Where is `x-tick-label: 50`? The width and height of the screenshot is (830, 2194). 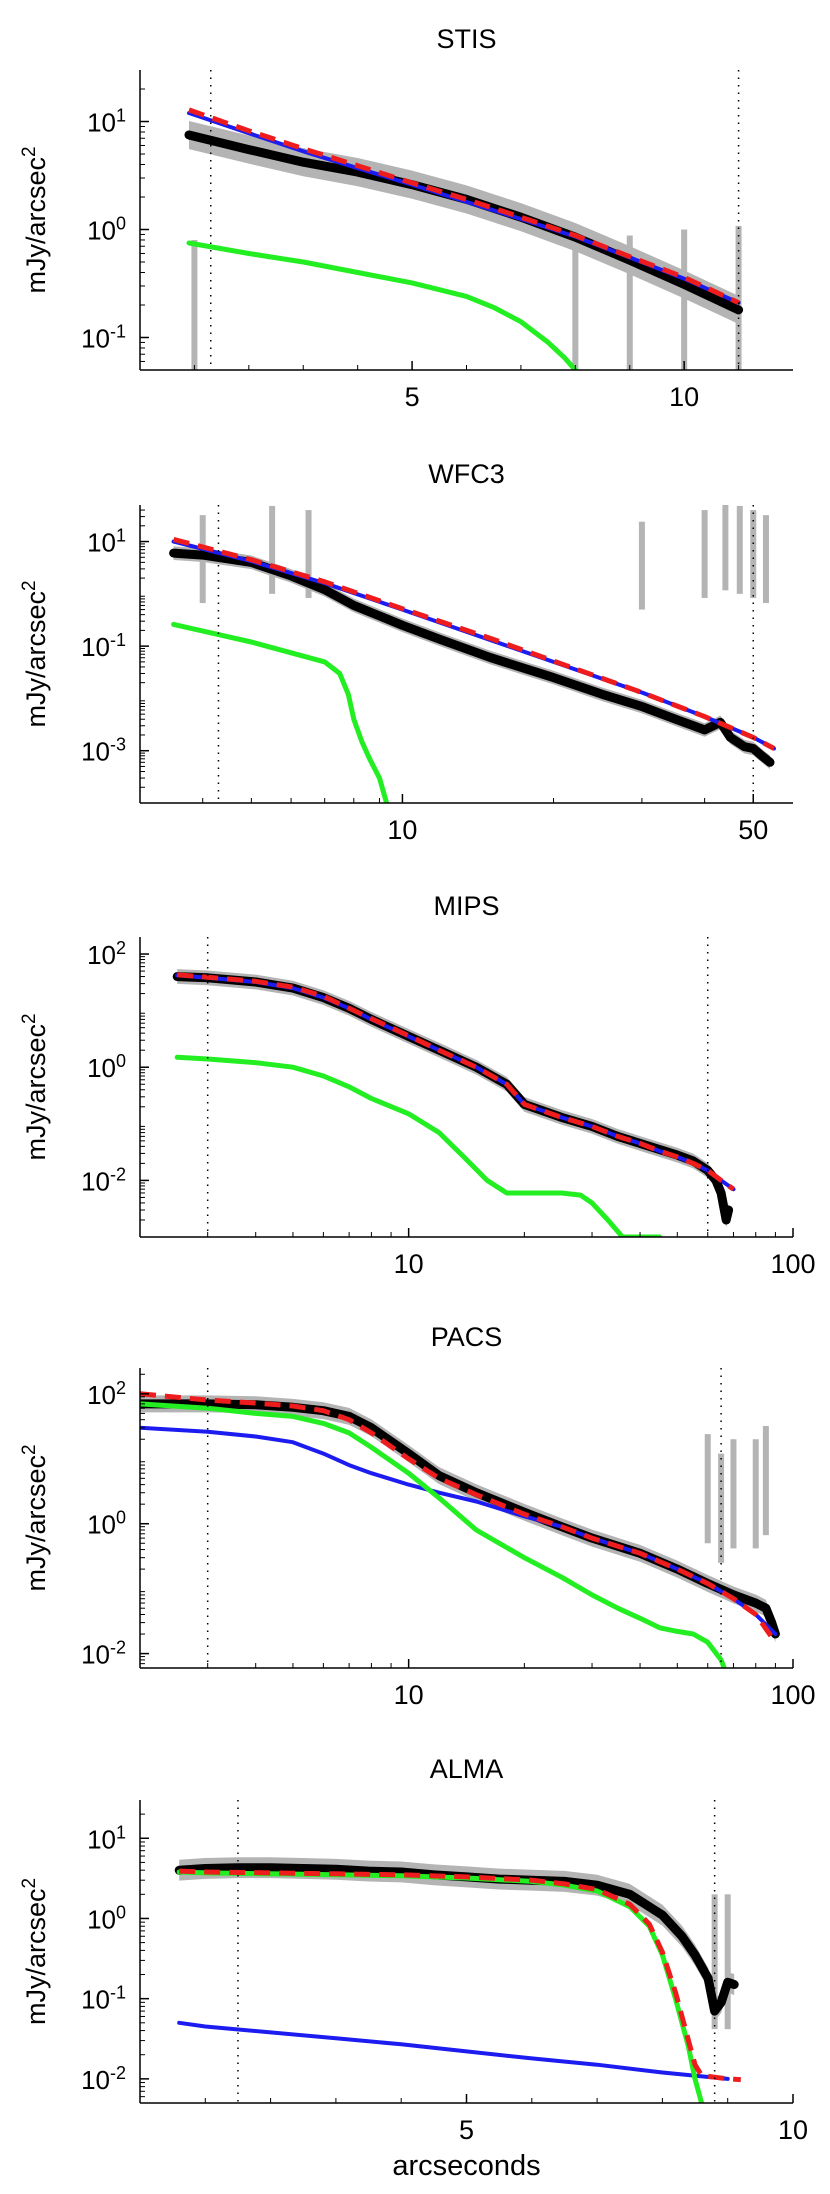
x-tick-label: 50 is located at coordinates (753, 830).